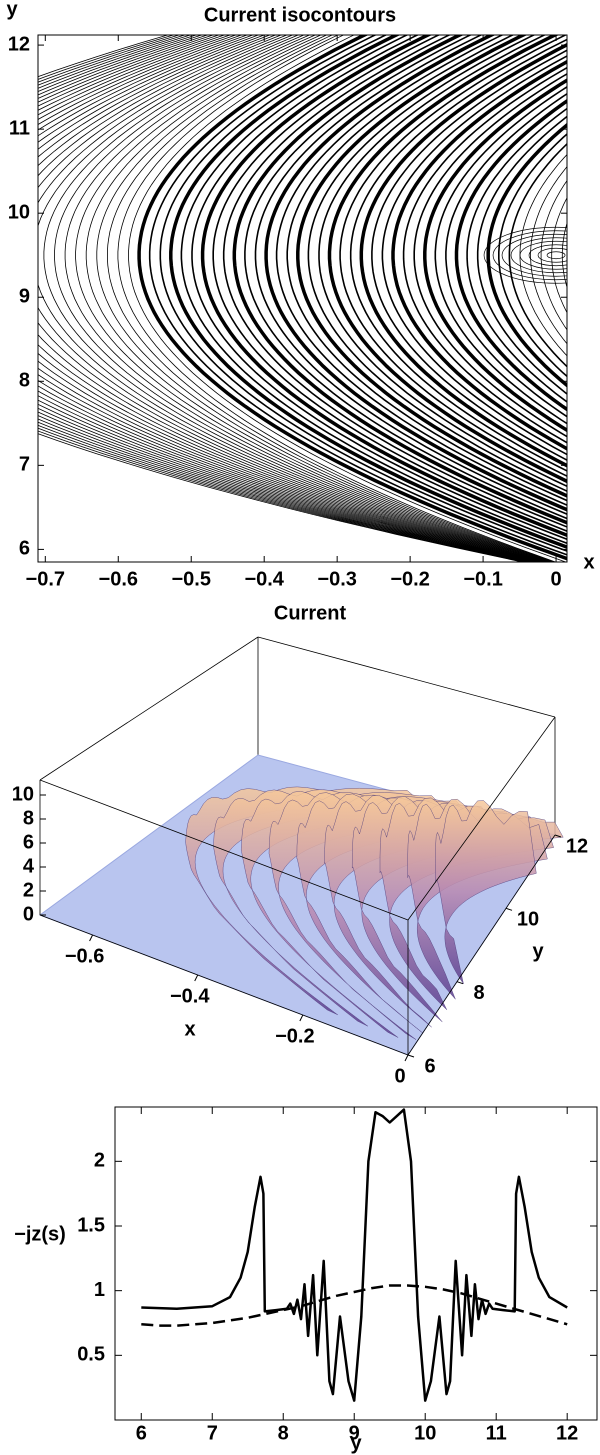  I want to click on x-tick-label: 9, so click(354, 1433).